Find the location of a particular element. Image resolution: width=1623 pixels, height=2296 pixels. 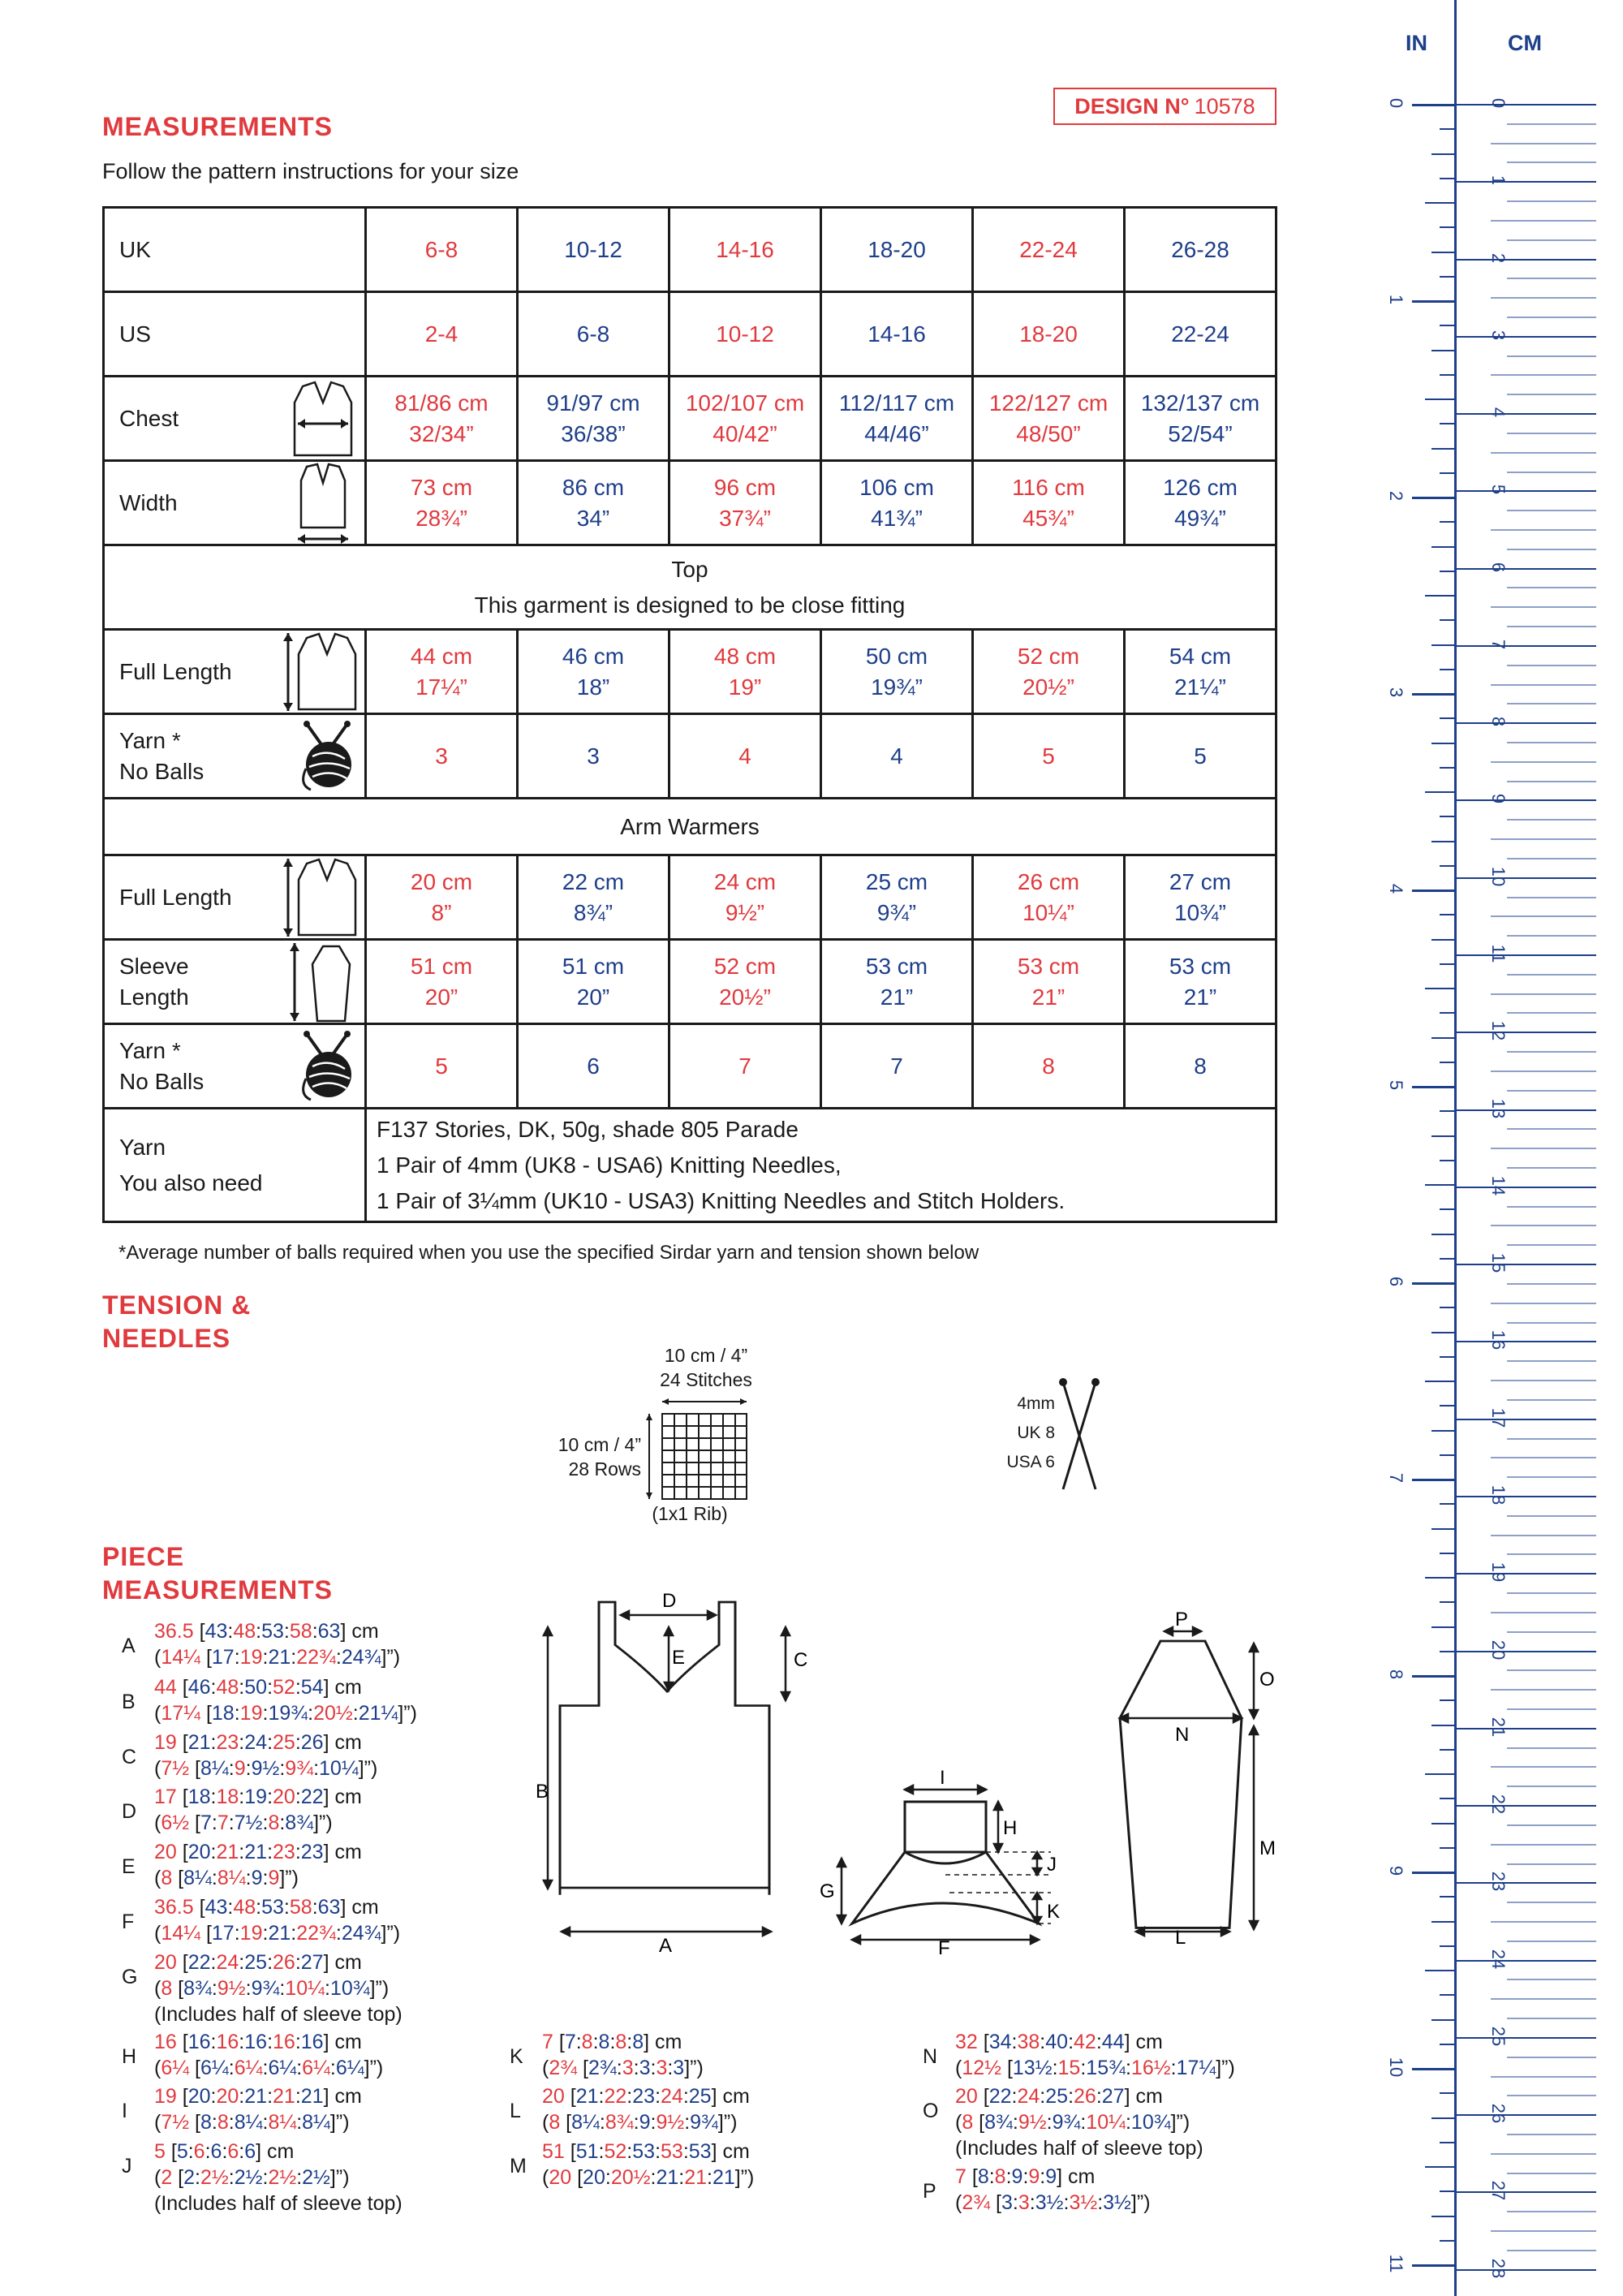

width-label-cell: Width is located at coordinates (234, 503).